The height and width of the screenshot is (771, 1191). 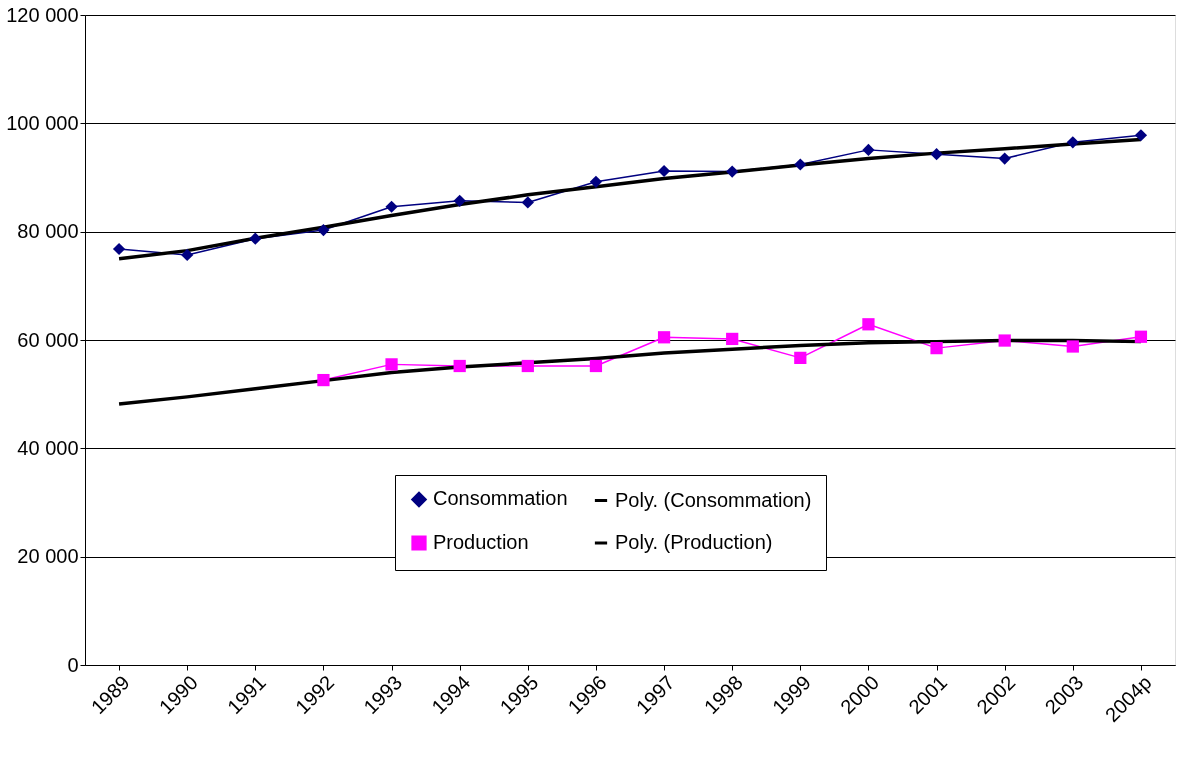 What do you see at coordinates (500, 498) in the screenshot?
I see `legend-label: Consommation` at bounding box center [500, 498].